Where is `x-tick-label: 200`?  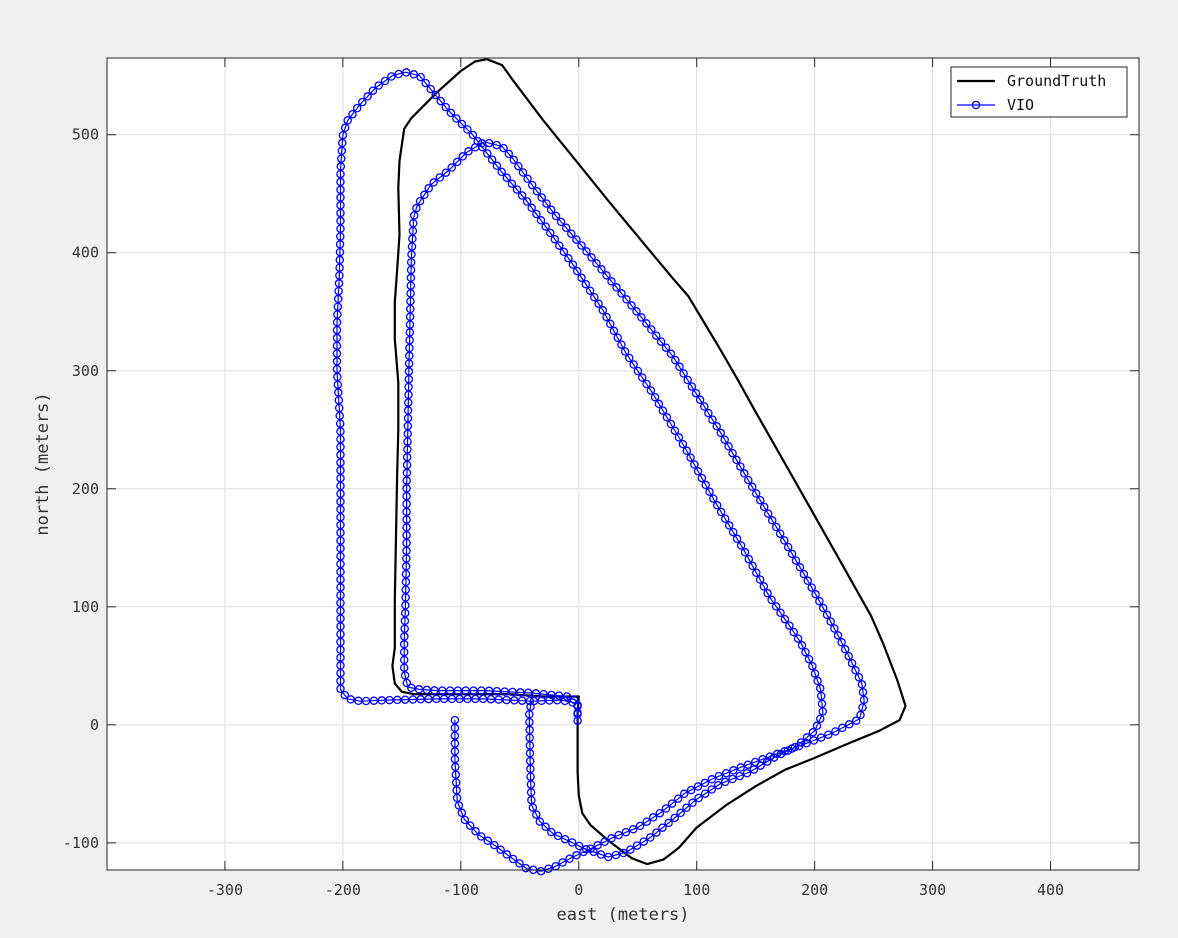 x-tick-label: 200 is located at coordinates (814, 890).